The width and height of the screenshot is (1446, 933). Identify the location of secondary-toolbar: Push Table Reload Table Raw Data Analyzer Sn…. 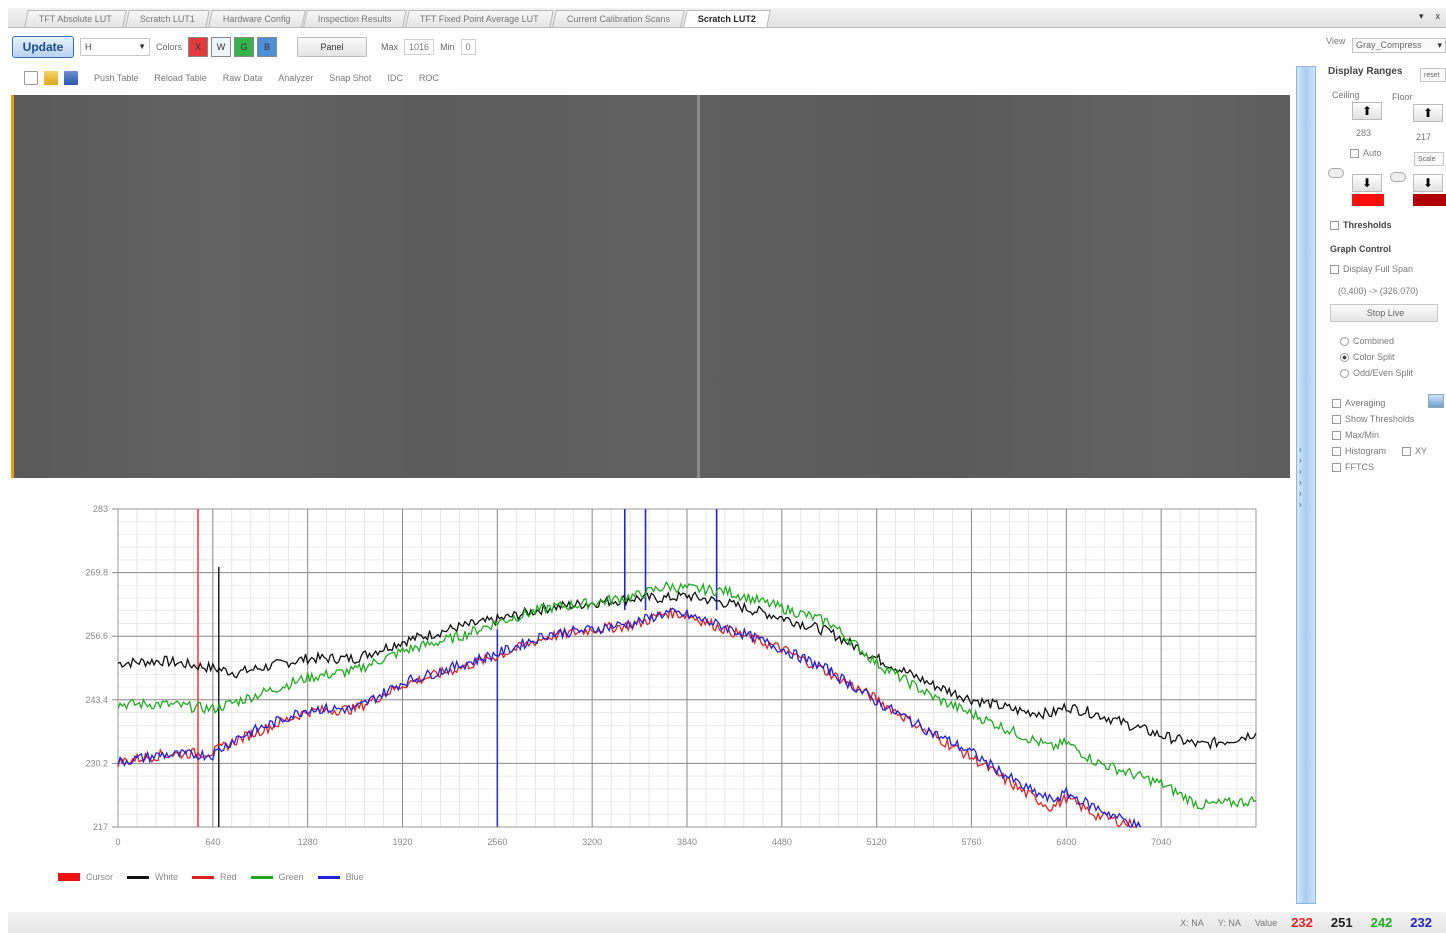
(231, 78).